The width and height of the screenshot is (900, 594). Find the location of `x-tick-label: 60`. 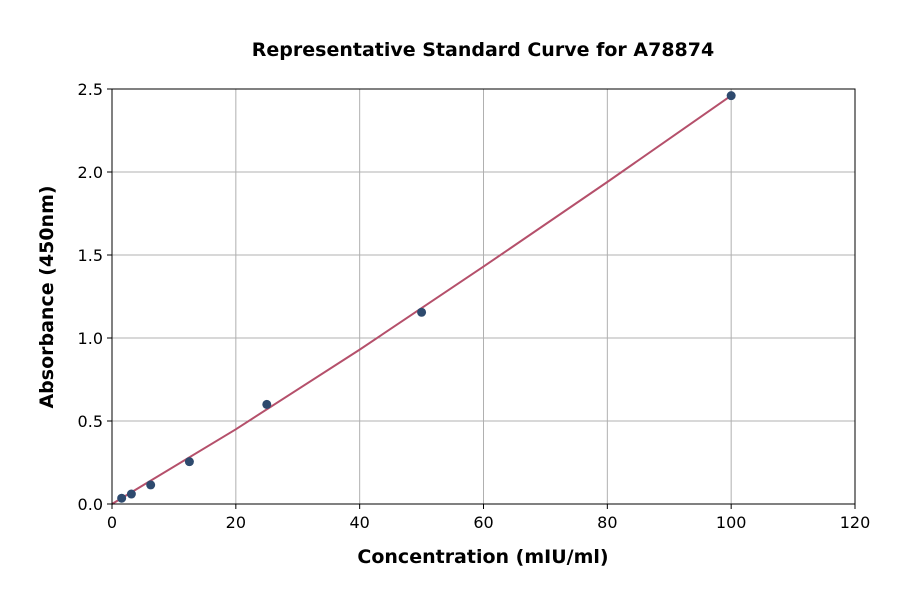

x-tick-label: 60 is located at coordinates (483, 522).